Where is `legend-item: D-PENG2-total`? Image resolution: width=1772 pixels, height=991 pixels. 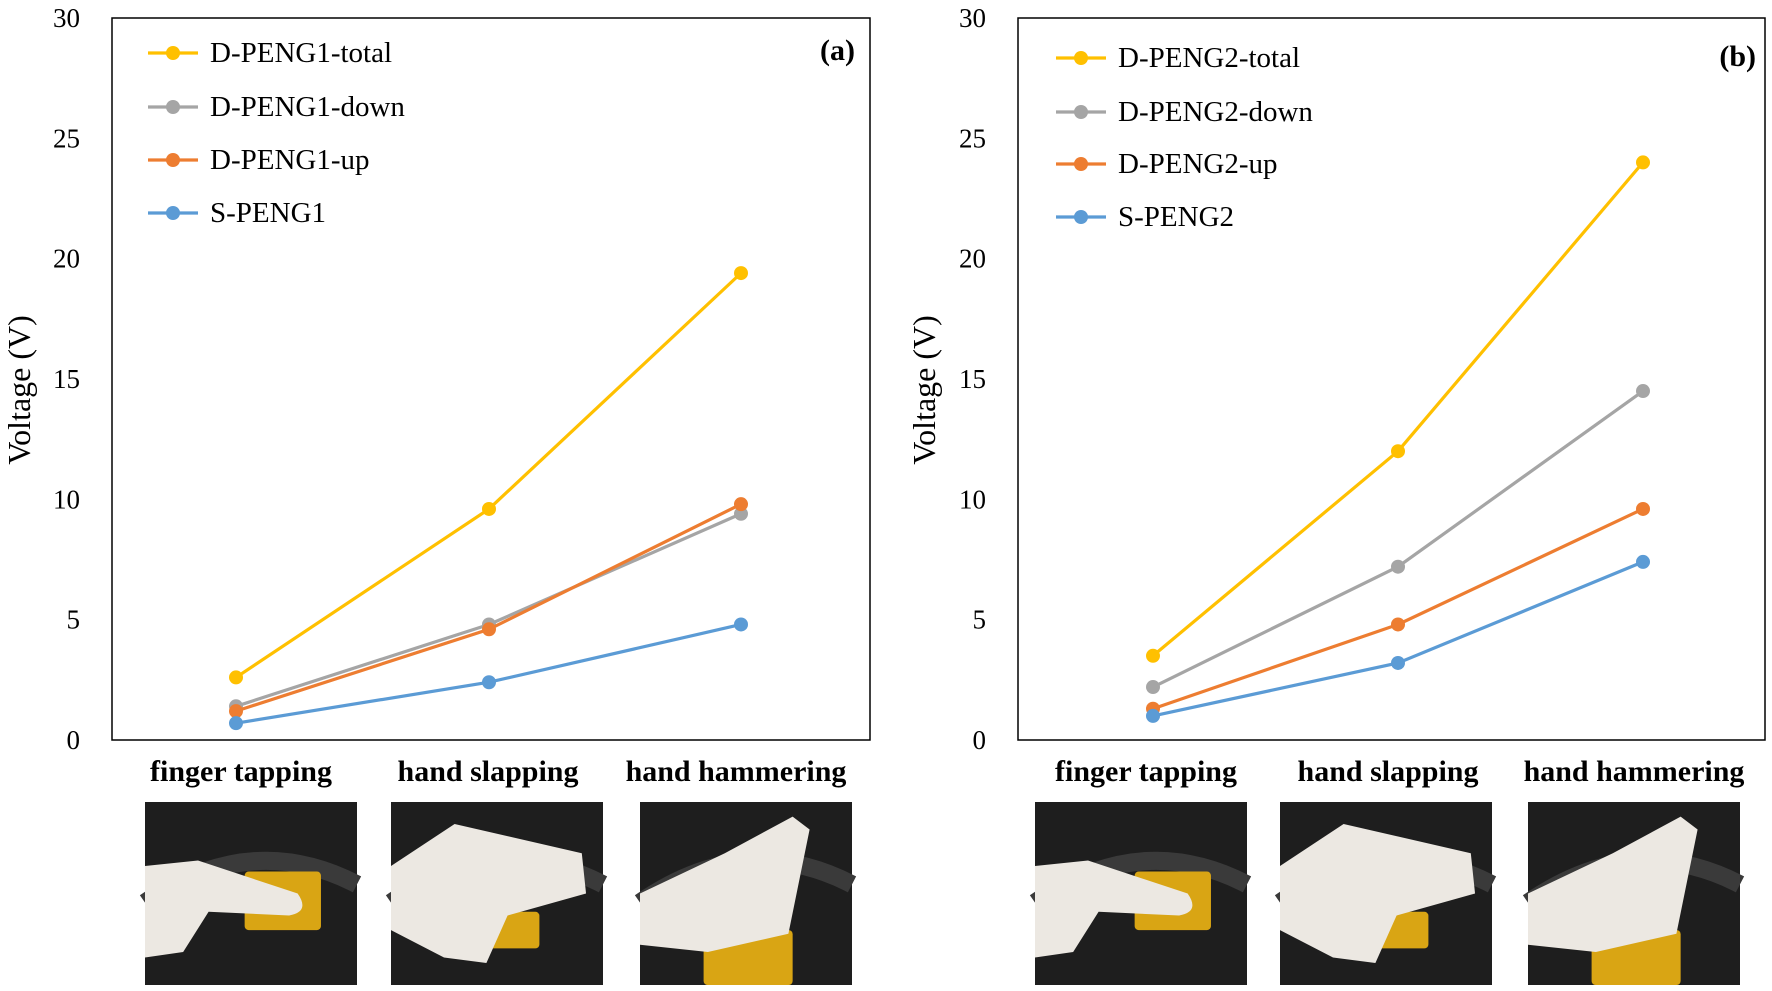
legend-item: D-PENG2-total is located at coordinates (1178, 58).